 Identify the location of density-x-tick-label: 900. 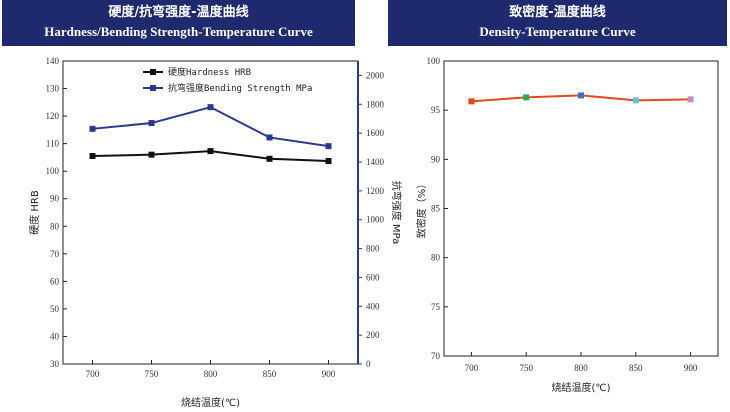
(691, 368).